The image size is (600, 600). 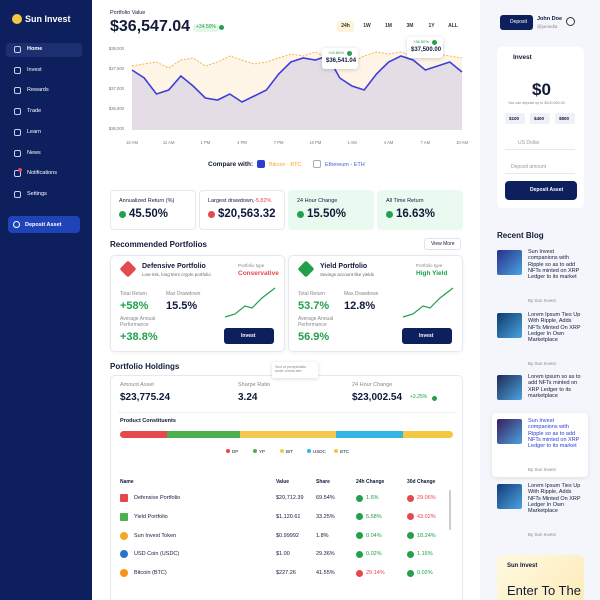 What do you see at coordinates (344, 451) in the screenshot?
I see `legend-label: BTC` at bounding box center [344, 451].